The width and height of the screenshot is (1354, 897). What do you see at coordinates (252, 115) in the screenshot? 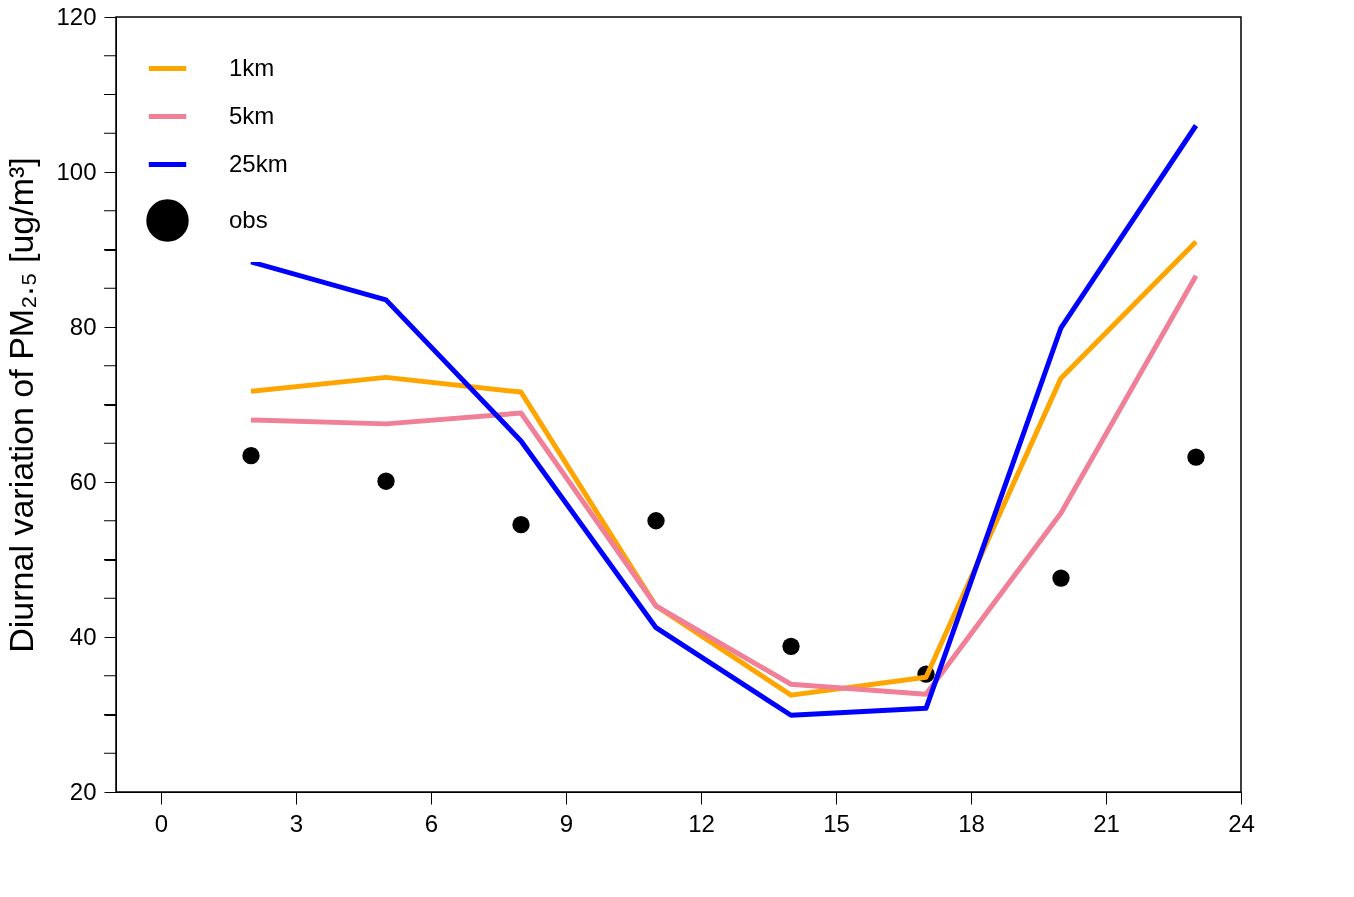
I see `legend-label: 5km` at bounding box center [252, 115].